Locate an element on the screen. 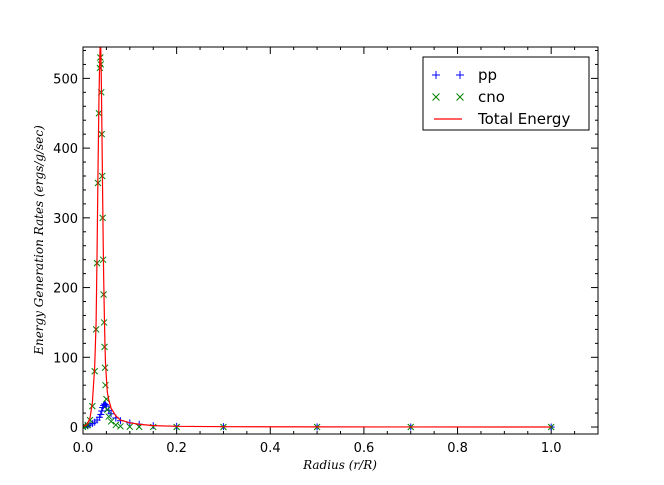  legend-frame is located at coordinates (506, 93).